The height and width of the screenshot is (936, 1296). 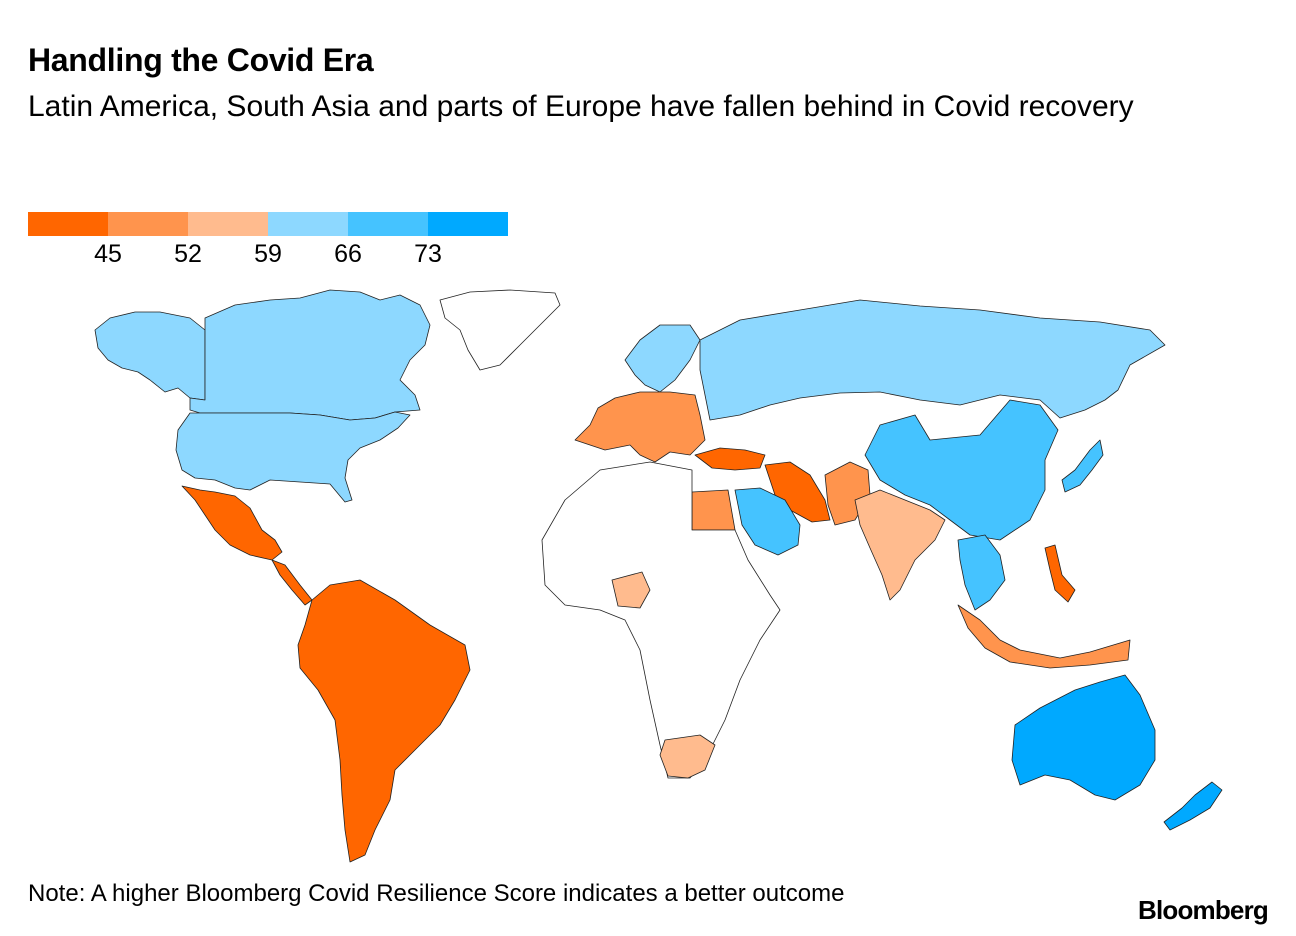 What do you see at coordinates (1203, 910) in the screenshot?
I see `bloomberg-logo: Bloomberg` at bounding box center [1203, 910].